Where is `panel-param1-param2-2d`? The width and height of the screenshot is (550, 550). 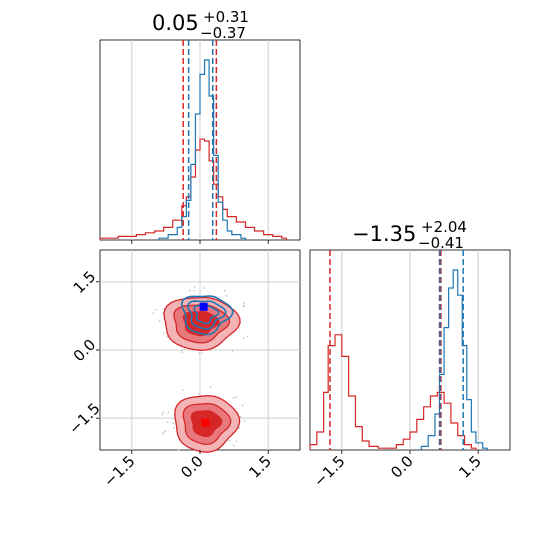 panel-param1-param2-2d is located at coordinates (200, 351).